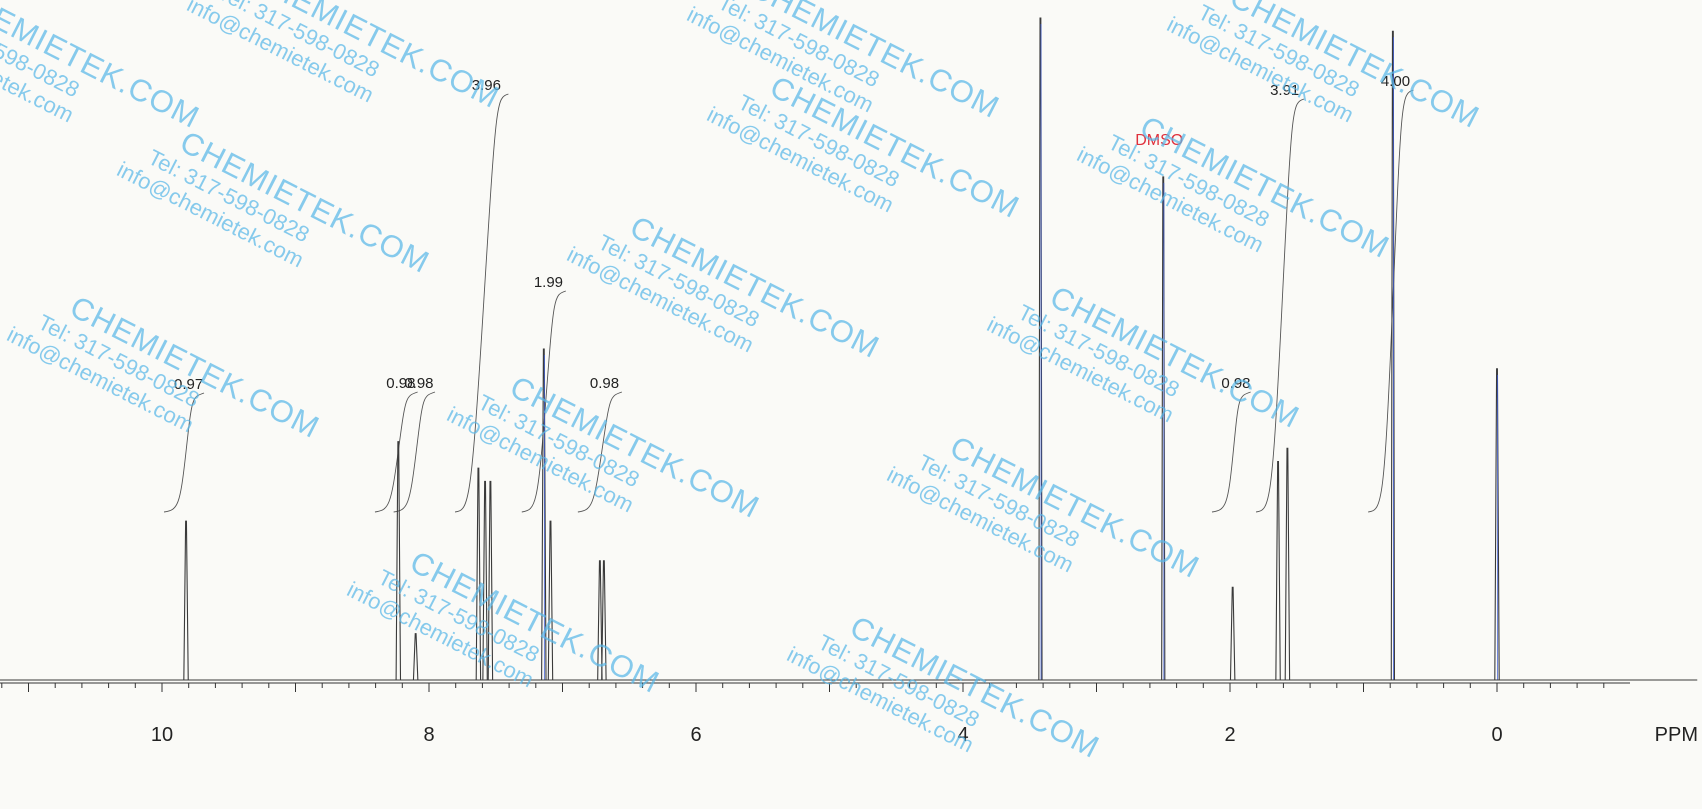  What do you see at coordinates (1395, 81) in the screenshot?
I see `integral-value-label: 4.00` at bounding box center [1395, 81].